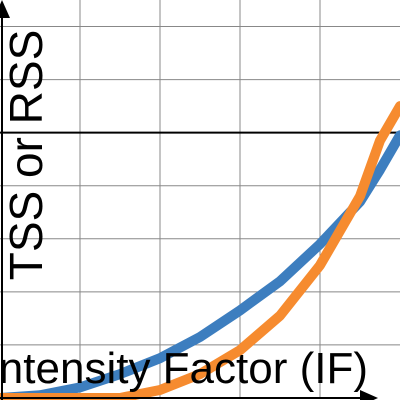 This screenshot has height=400, width=400. Describe the element at coordinates (26, 155) in the screenshot. I see `y-axis-label: TSS or RSS` at that location.